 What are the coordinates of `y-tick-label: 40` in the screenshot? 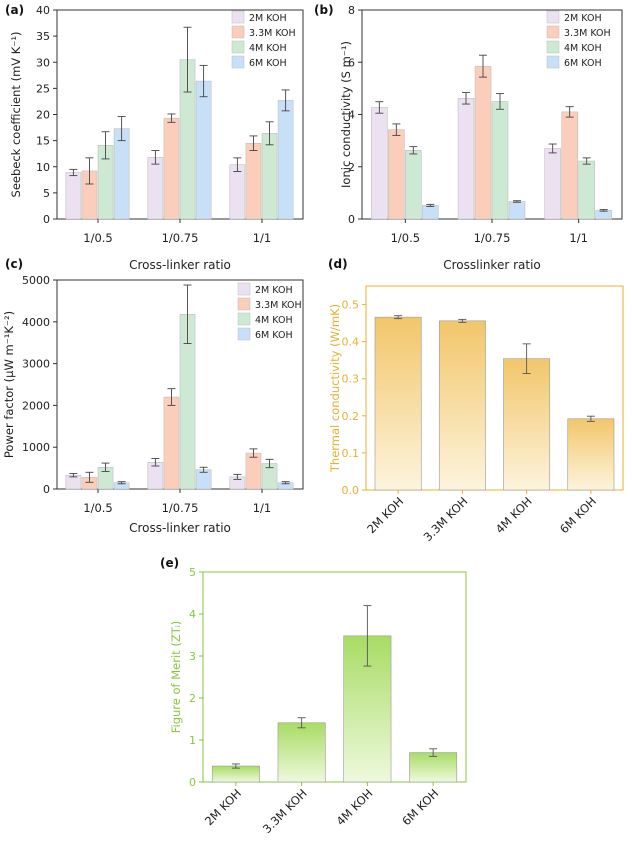 It's located at (43, 10).